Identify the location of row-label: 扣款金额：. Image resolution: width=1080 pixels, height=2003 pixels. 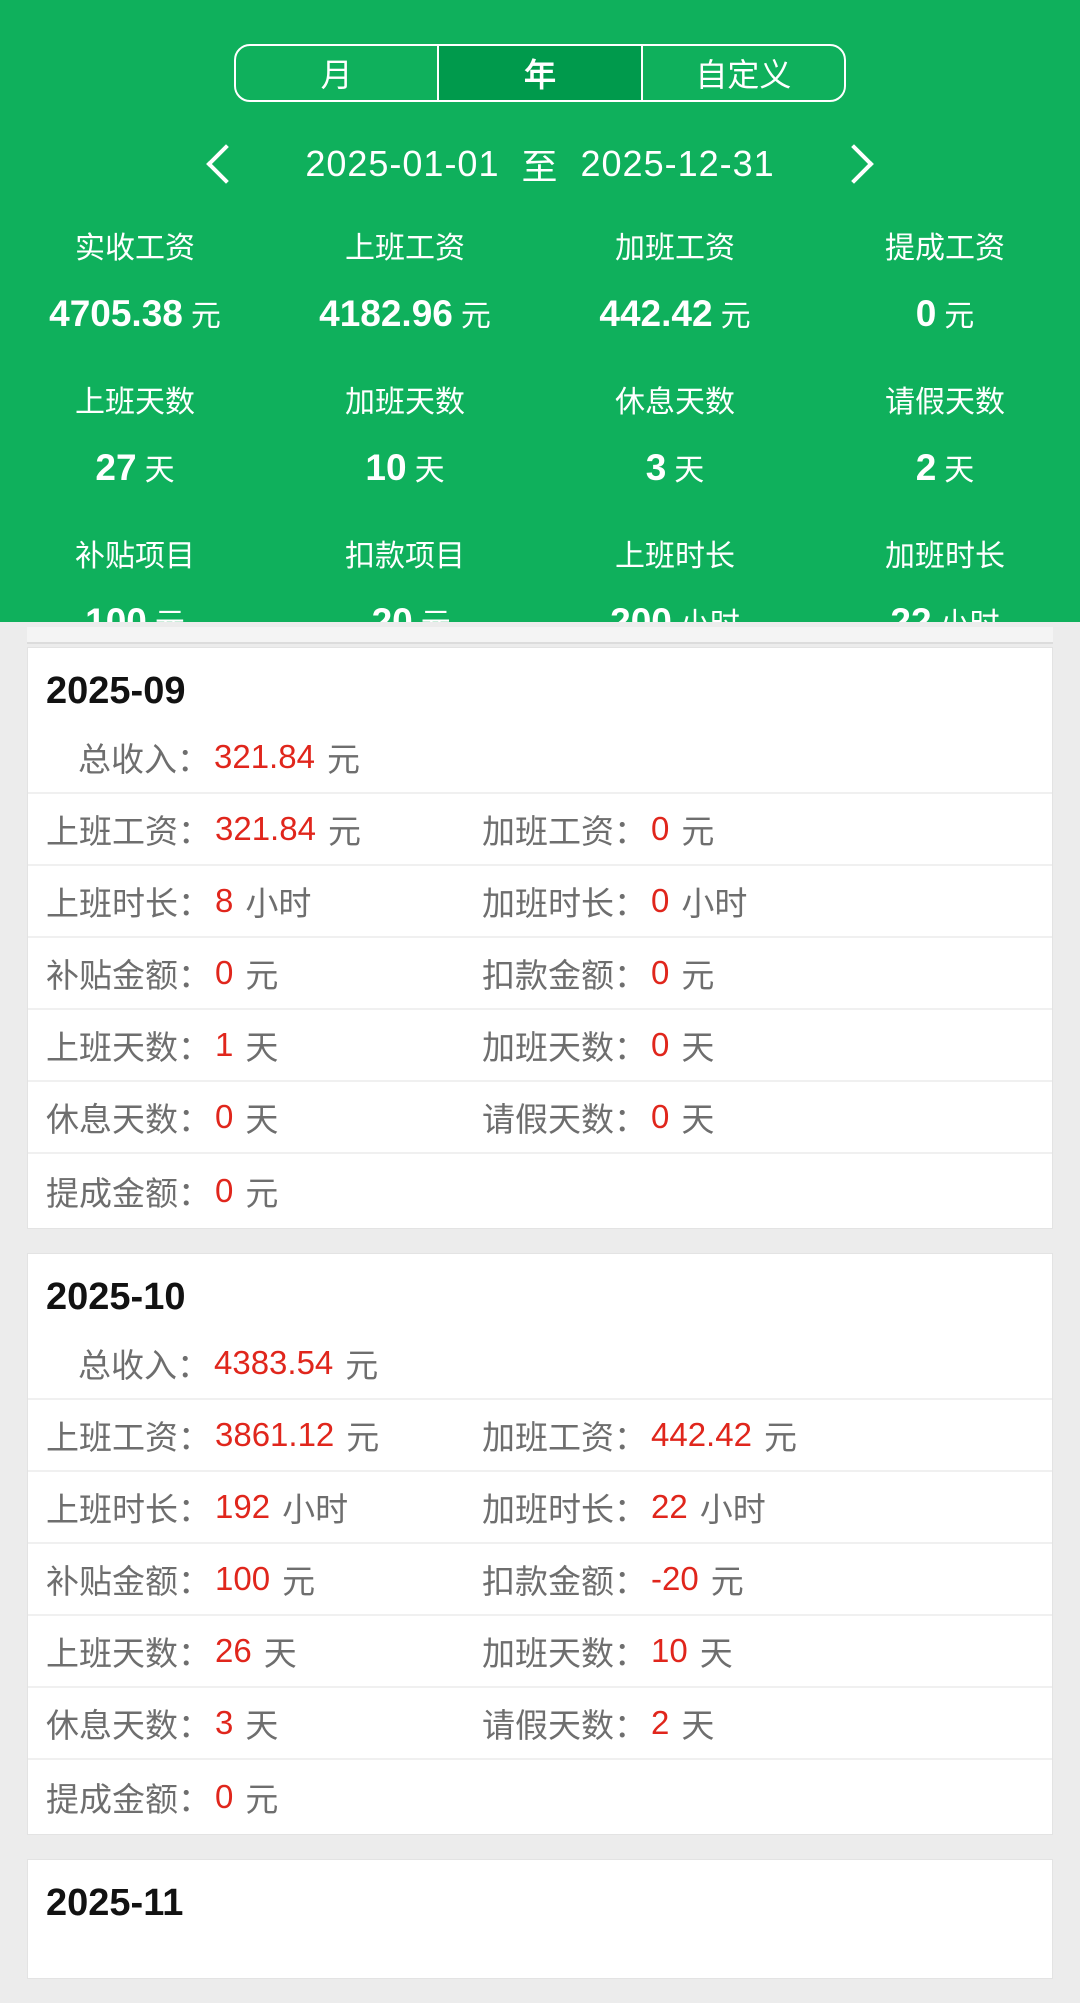
(564, 975).